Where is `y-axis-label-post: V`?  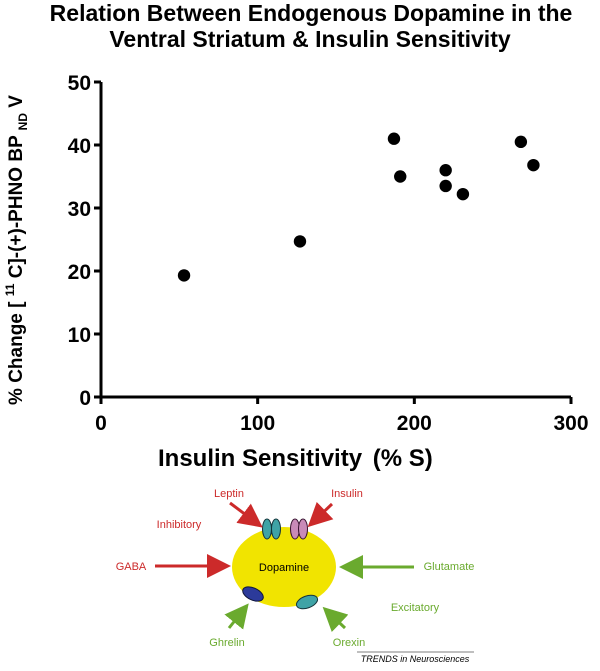 y-axis-label-post: V is located at coordinates (16, 101).